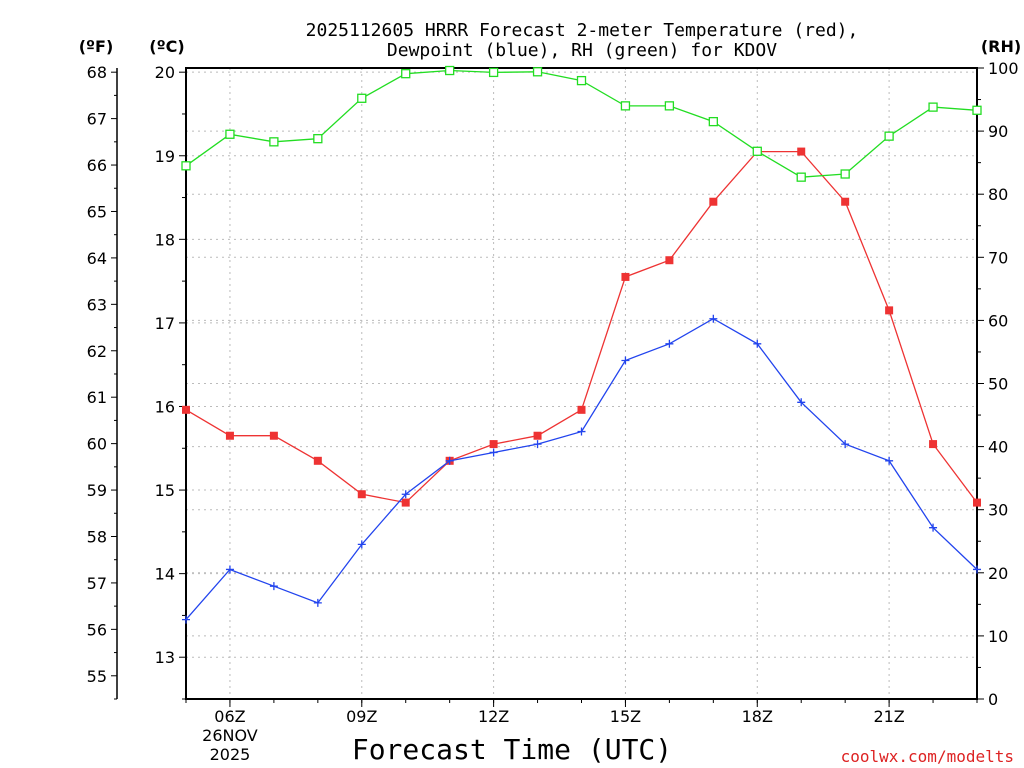  Describe the element at coordinates (493, 716) in the screenshot. I see `x-tick-label: 12Z` at that location.